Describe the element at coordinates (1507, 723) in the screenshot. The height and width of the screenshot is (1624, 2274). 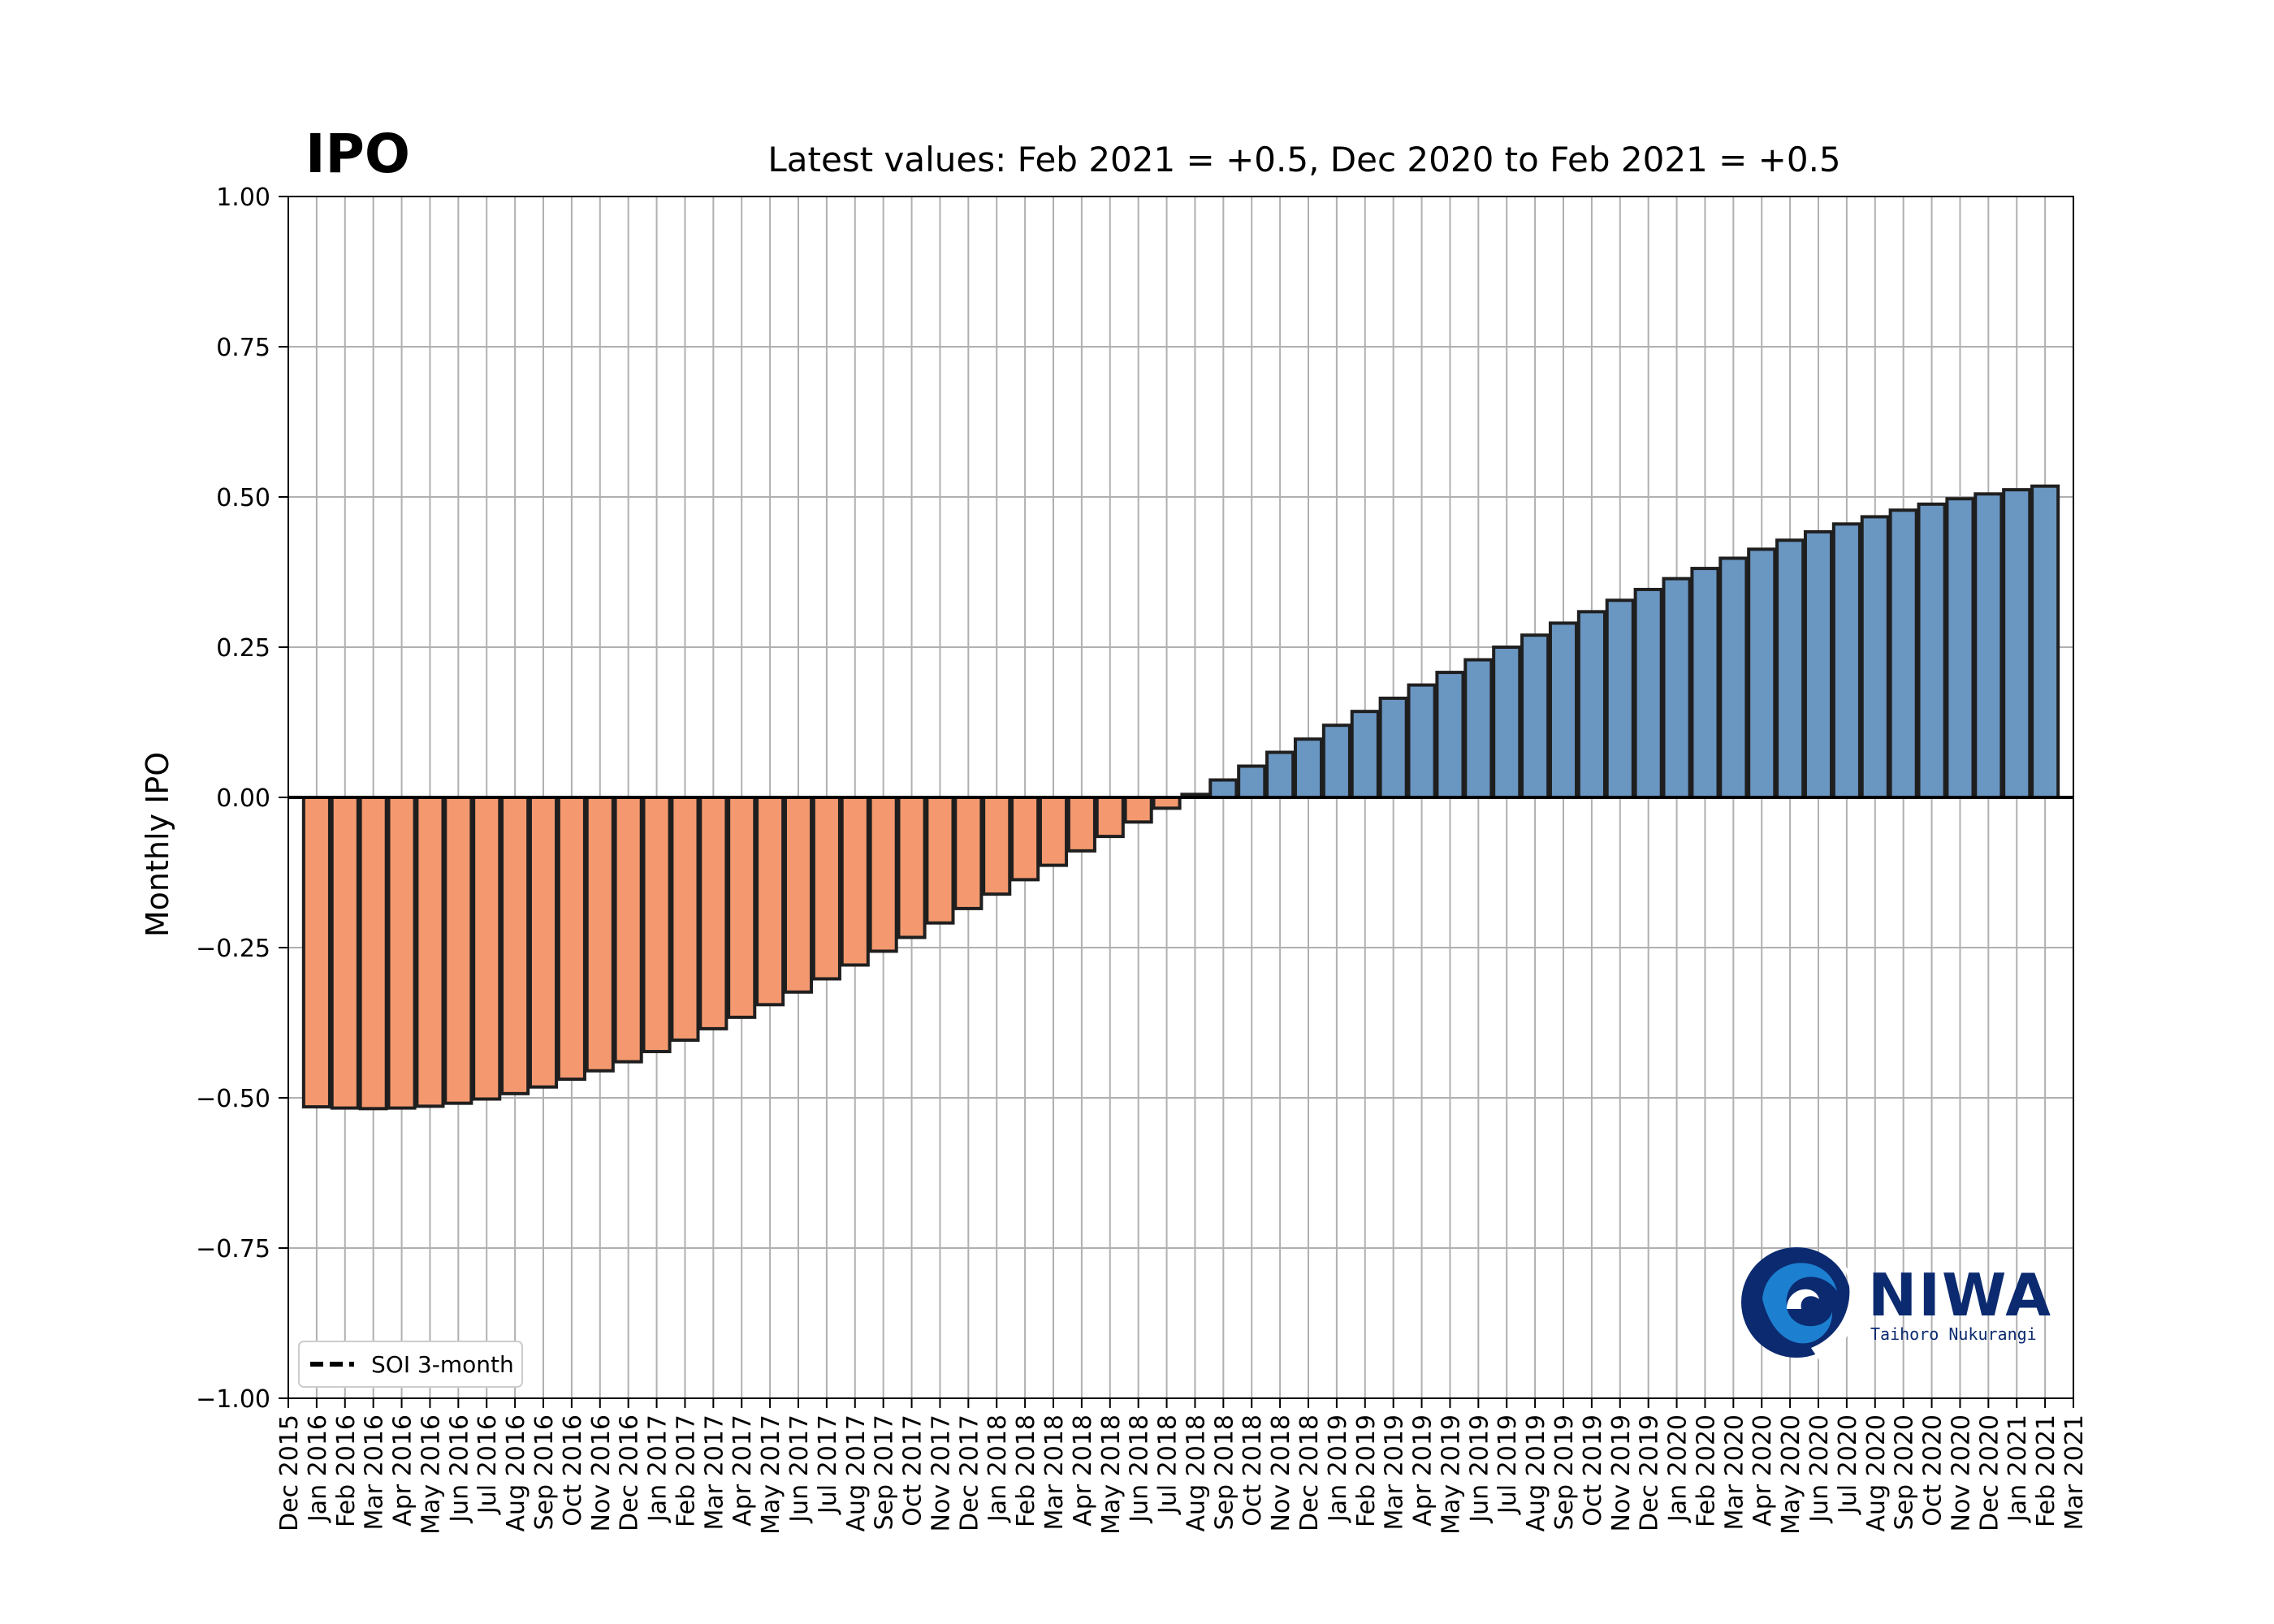
I see `bar-jul-2019` at that location.